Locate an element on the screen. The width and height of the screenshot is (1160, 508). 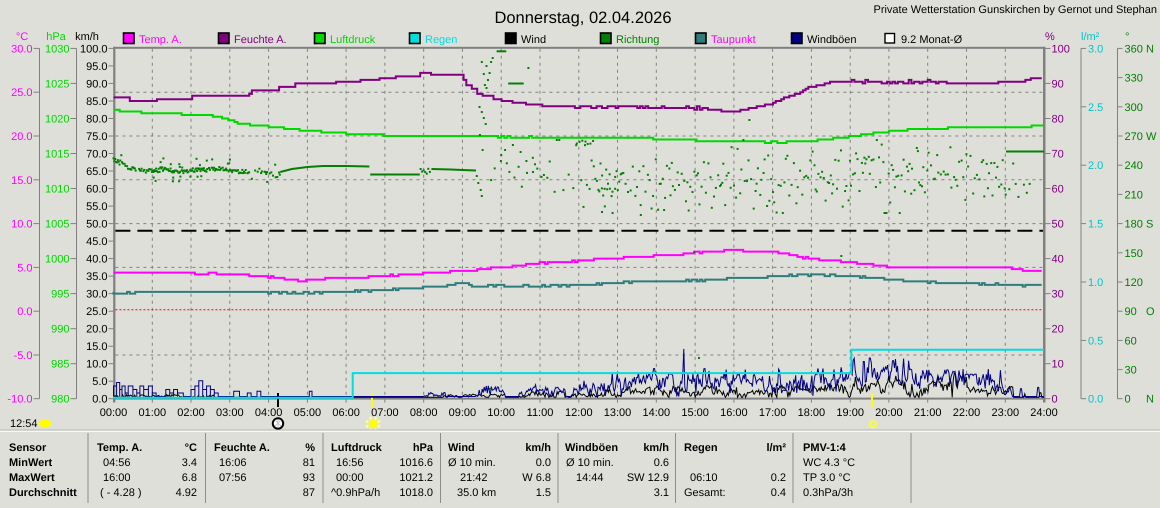
svg-text: 2.5 is located at coordinates (1095, 108).